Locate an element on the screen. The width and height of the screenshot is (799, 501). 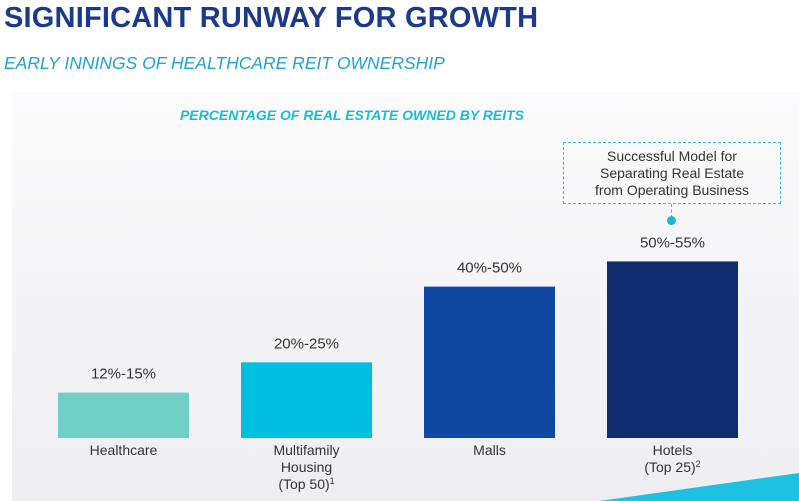
page-title: SIGNIFICANT RUNWAY FOR GROWTH is located at coordinates (271, 18).